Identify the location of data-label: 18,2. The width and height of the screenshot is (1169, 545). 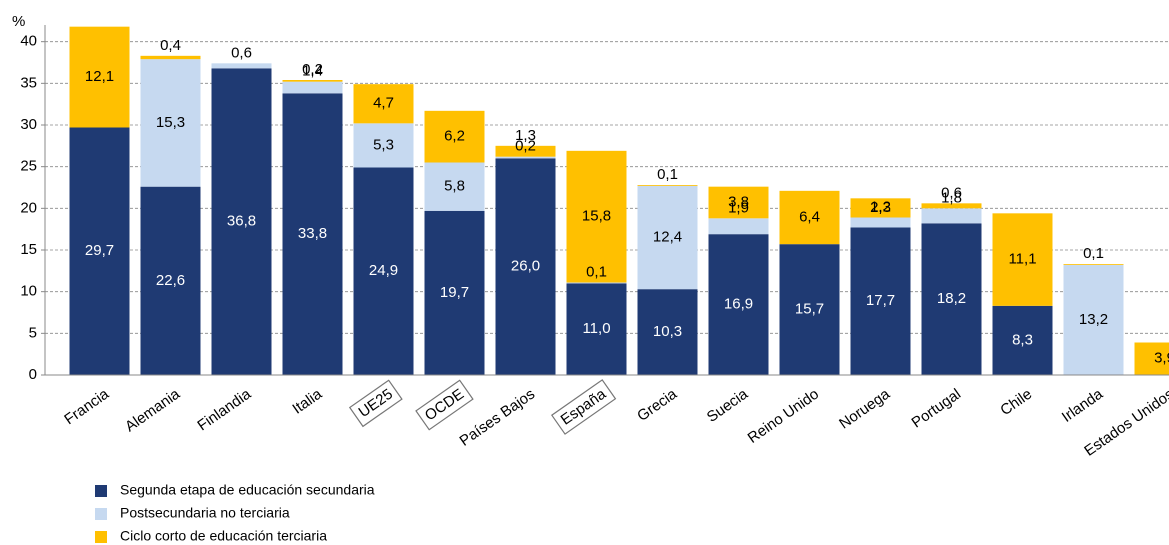
(951, 298).